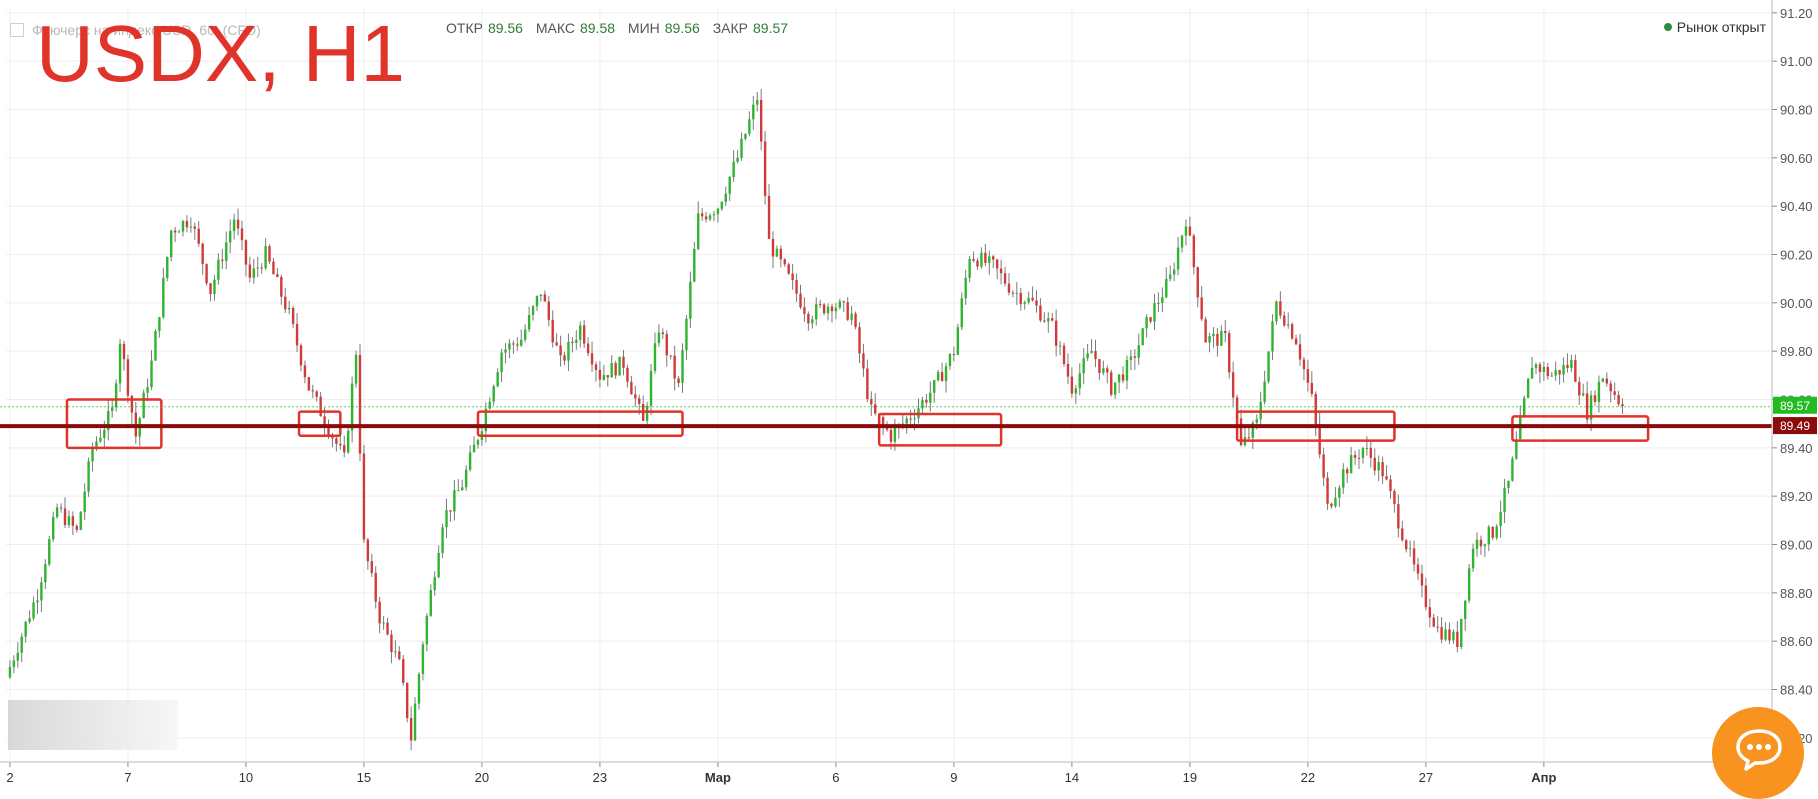 The image size is (1818, 799). Describe the element at coordinates (364, 777) in the screenshot. I see `x-tick-label: 15` at that location.